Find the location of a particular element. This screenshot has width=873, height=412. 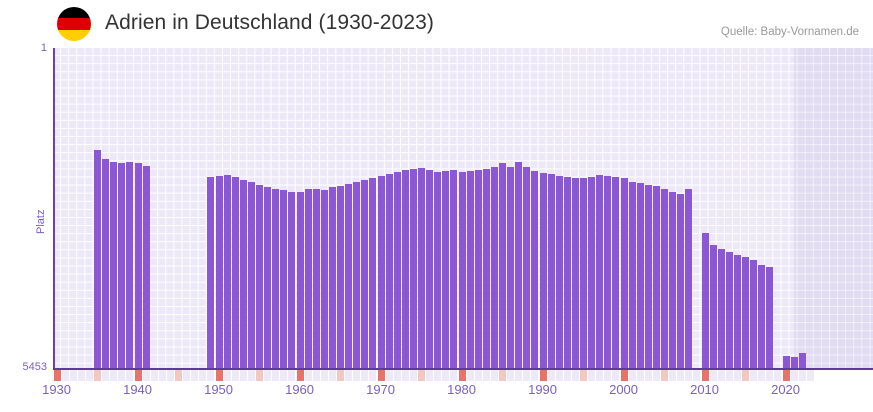

german-flag-icon is located at coordinates (74, 24).